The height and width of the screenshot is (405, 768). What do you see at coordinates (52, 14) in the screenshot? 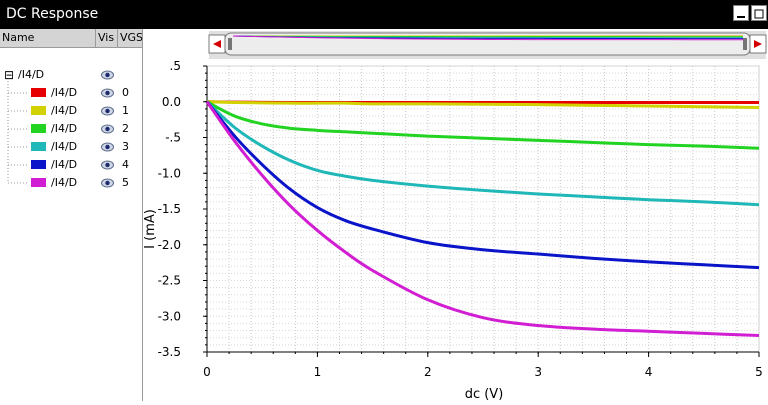
I see `window-title: DC Response` at bounding box center [52, 14].